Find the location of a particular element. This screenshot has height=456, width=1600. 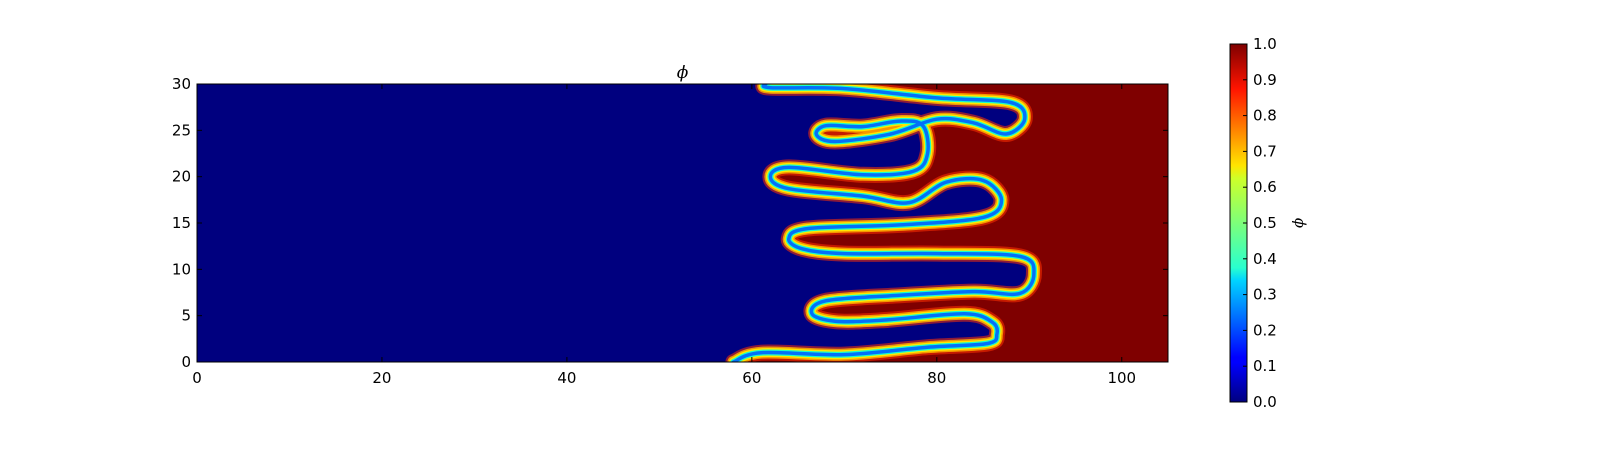

heatmap-interface-bands is located at coordinates (884, 223).